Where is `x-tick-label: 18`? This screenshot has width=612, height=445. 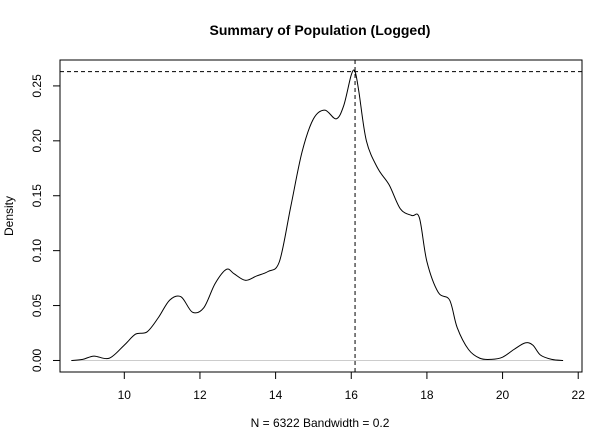 x-tick-label: 18 is located at coordinates (427, 395).